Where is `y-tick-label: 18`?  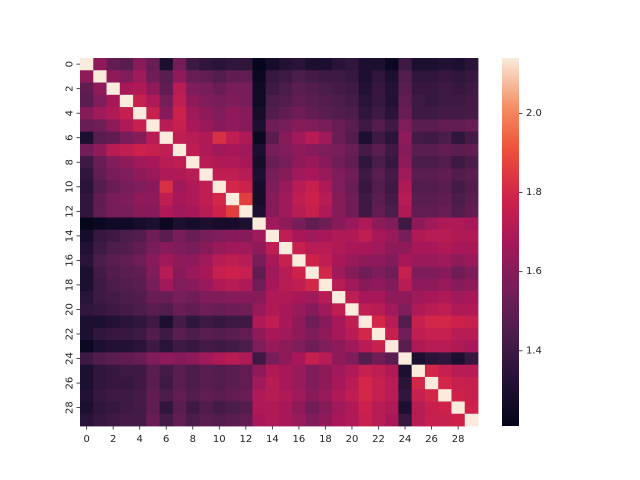 y-tick-label: 18 is located at coordinates (70, 285).